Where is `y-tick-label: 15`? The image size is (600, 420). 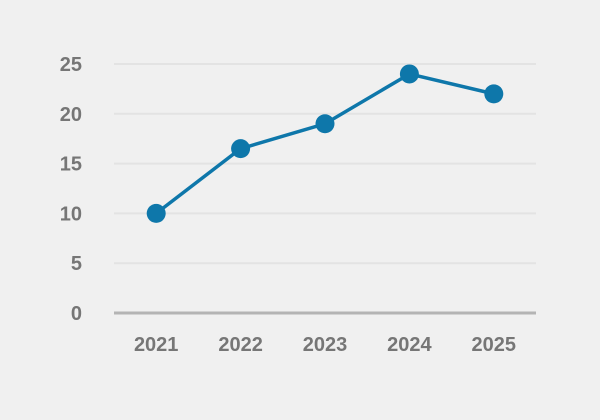
y-tick-label: 15 is located at coordinates (71, 165).